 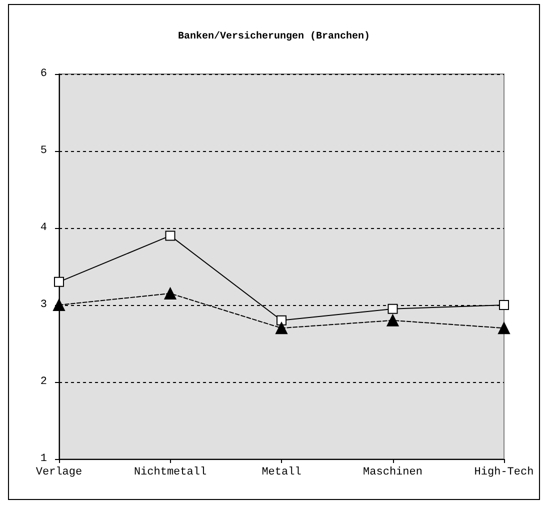 I want to click on y-tick-label: 2, so click(x=43, y=382).